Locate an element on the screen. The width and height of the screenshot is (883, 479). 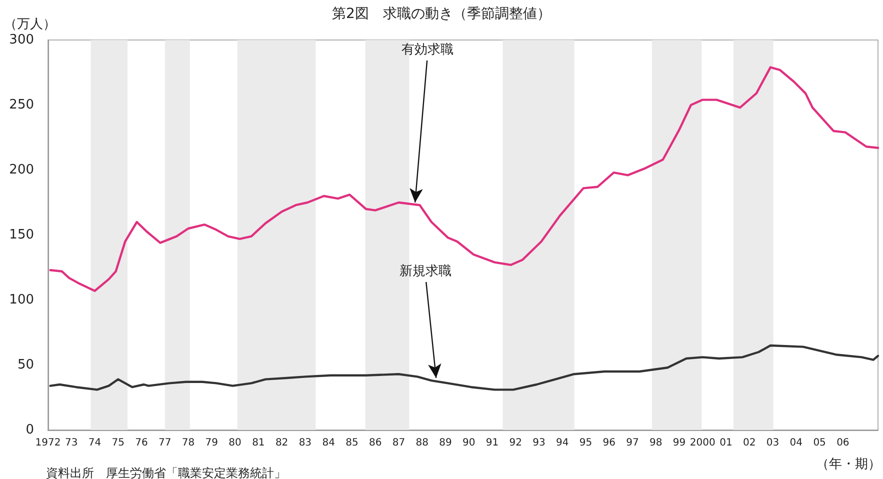
x-tick-label: 87 is located at coordinates (399, 443).